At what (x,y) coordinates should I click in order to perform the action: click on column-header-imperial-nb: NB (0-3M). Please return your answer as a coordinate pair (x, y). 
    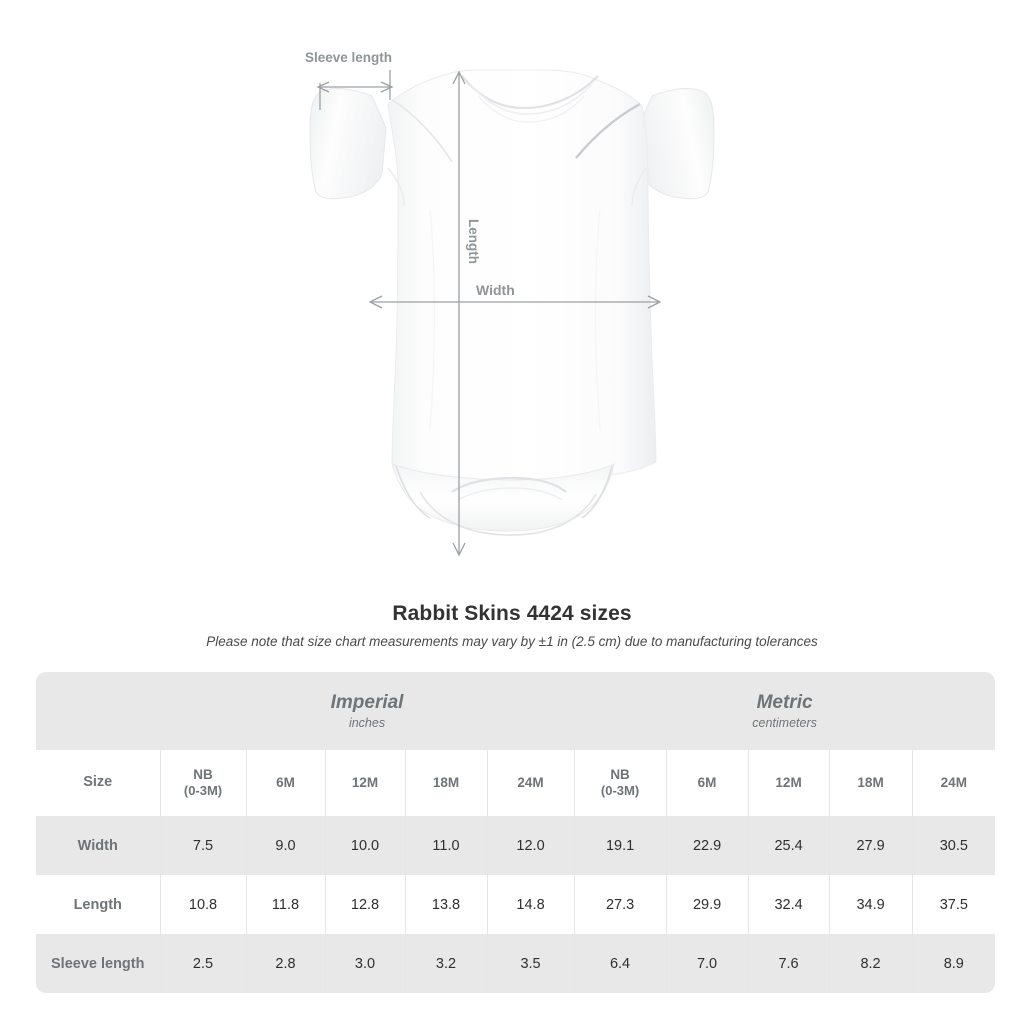
    Looking at the image, I should click on (203, 783).